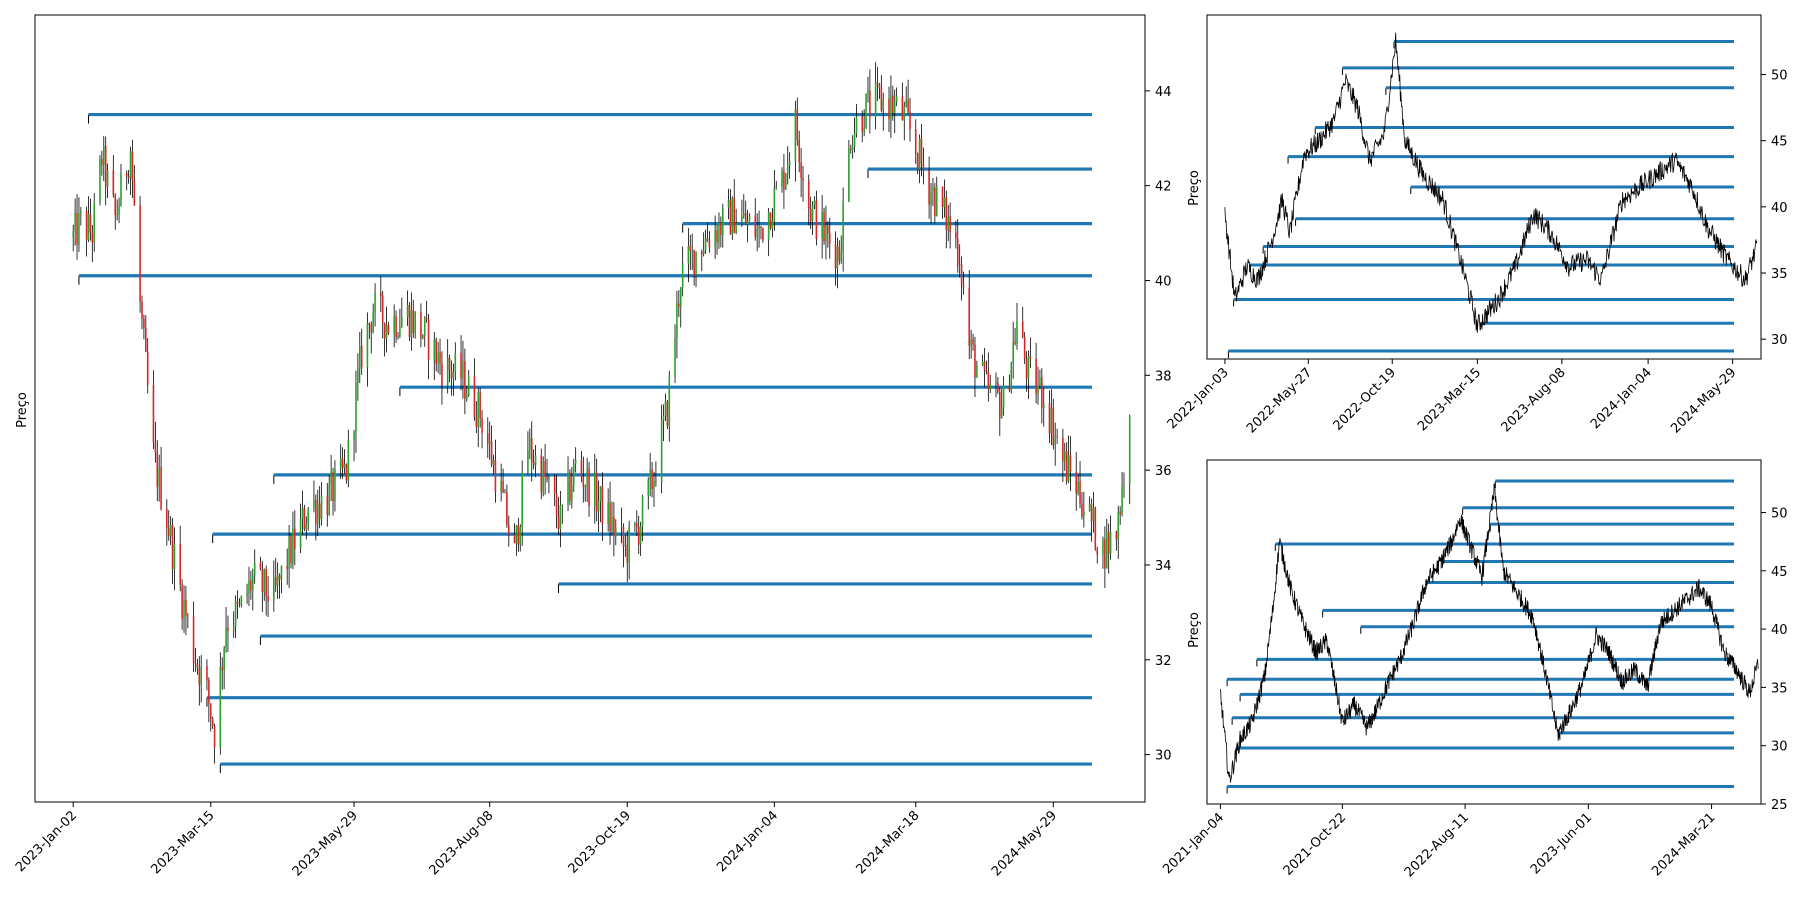 The image size is (1800, 900). I want to click on y-tick-label: 42, so click(1163, 187).